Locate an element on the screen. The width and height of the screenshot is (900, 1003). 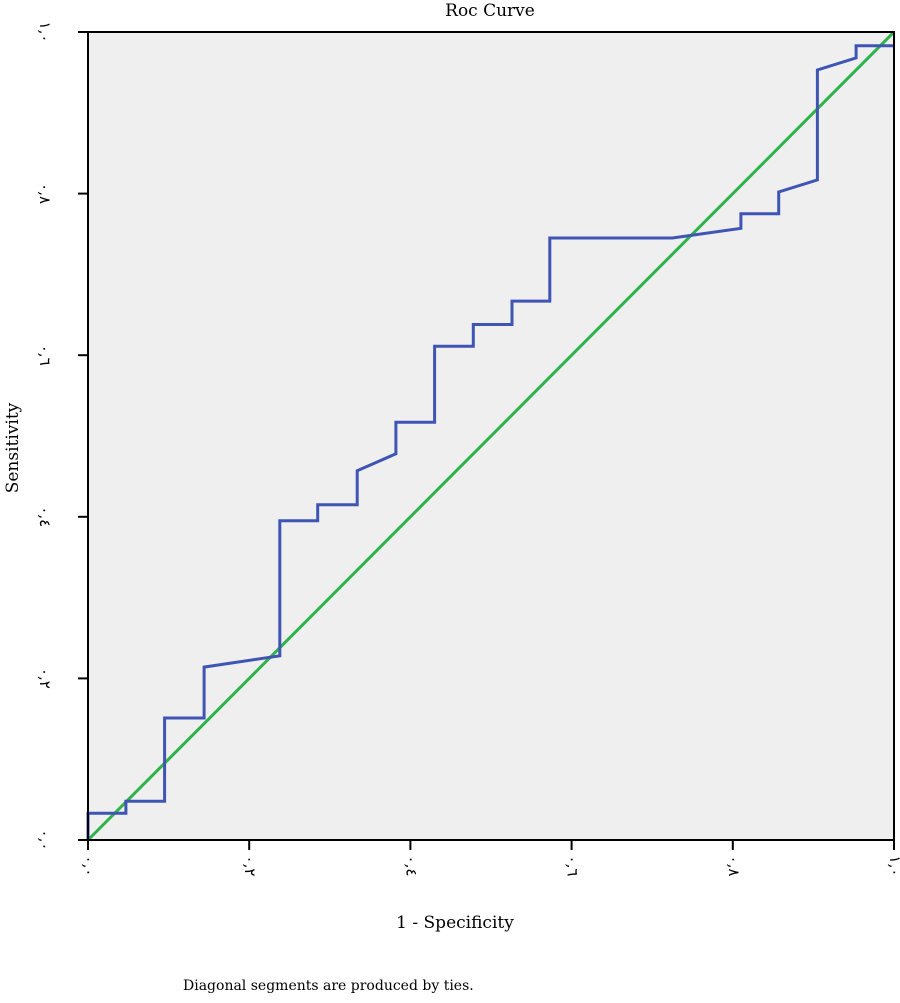
x-axis-ticks: ٠,٠ ٠,٢ ٠,٤ ٠,٦ ٠,٨ ١,٠ is located at coordinates (490, 858).